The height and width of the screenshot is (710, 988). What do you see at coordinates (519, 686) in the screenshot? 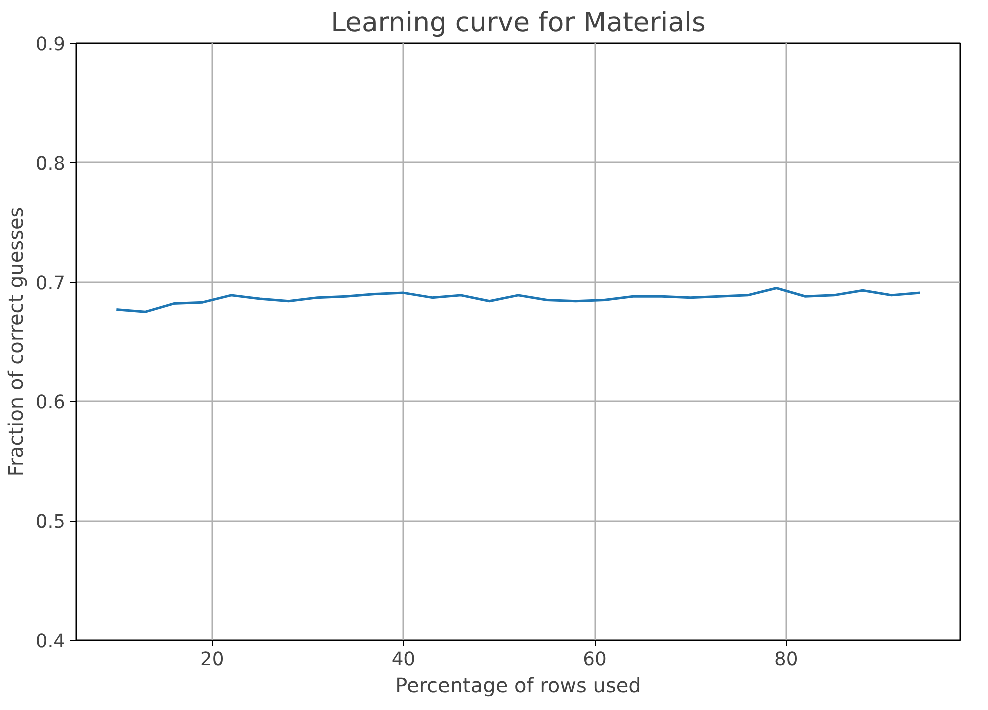
I see `x-axis-title: Percentage of rows used` at bounding box center [519, 686].